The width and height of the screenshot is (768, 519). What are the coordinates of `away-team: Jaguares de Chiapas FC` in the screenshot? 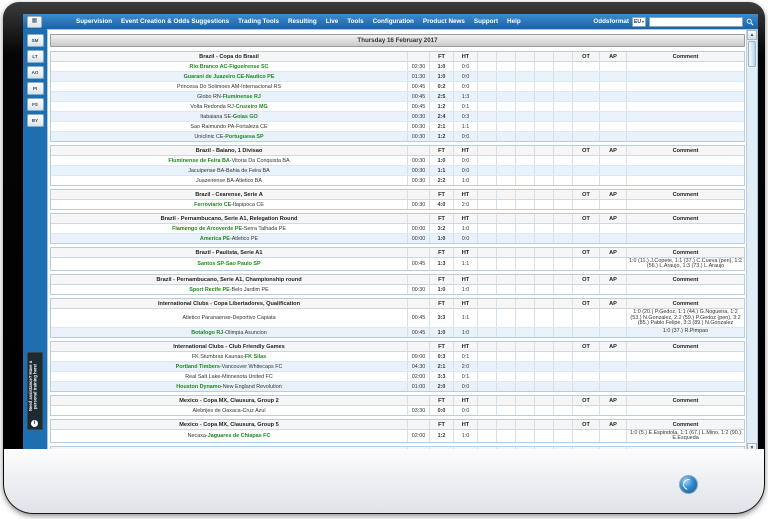 It's located at (239, 436).